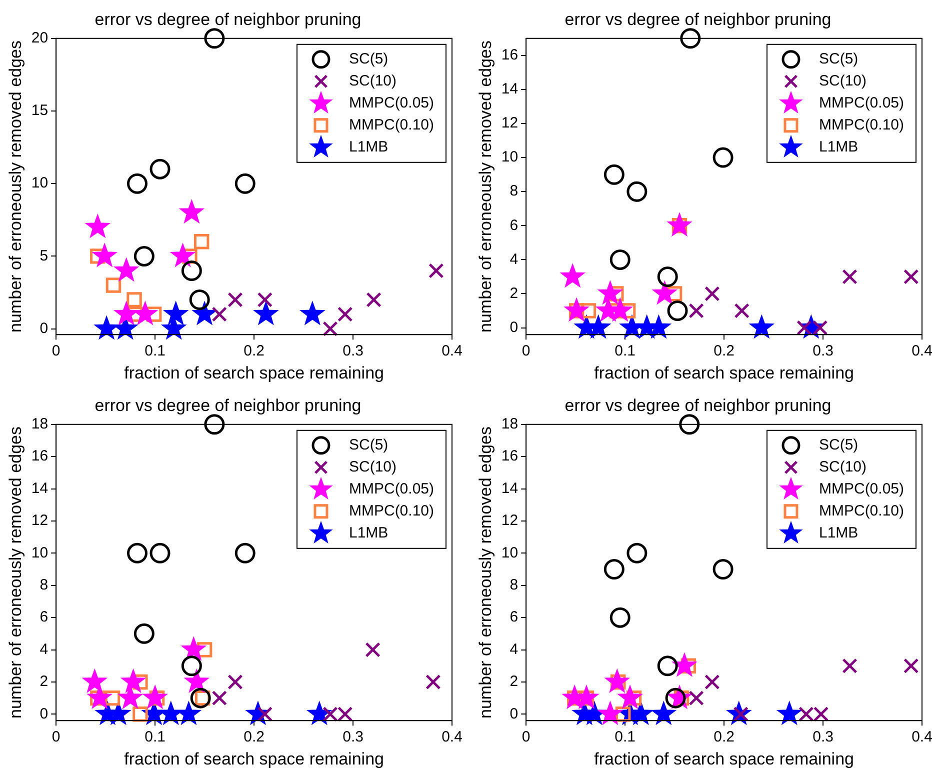  Describe the element at coordinates (39, 111) in the screenshot. I see `y-tick-label: 15` at that location.